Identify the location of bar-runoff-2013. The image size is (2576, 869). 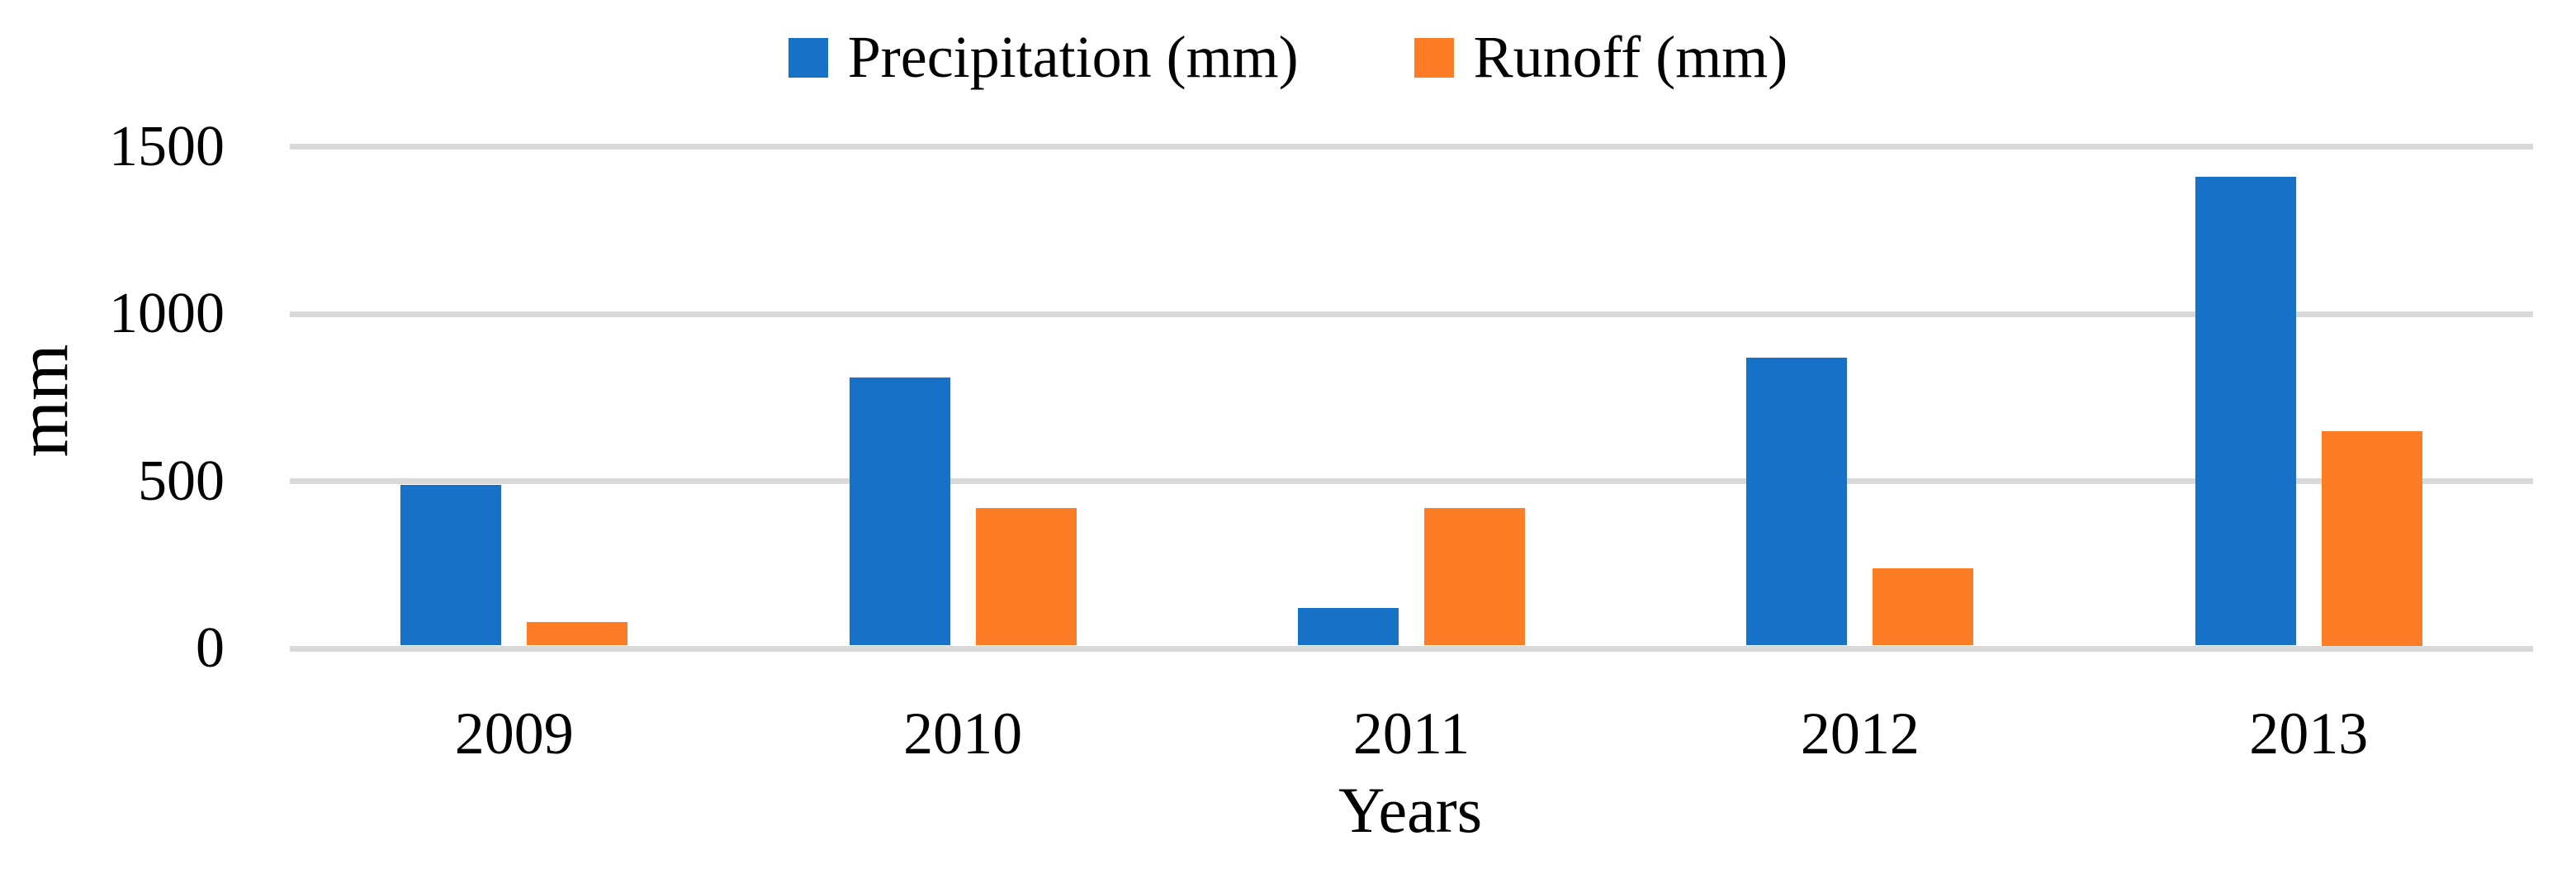
(2371, 538).